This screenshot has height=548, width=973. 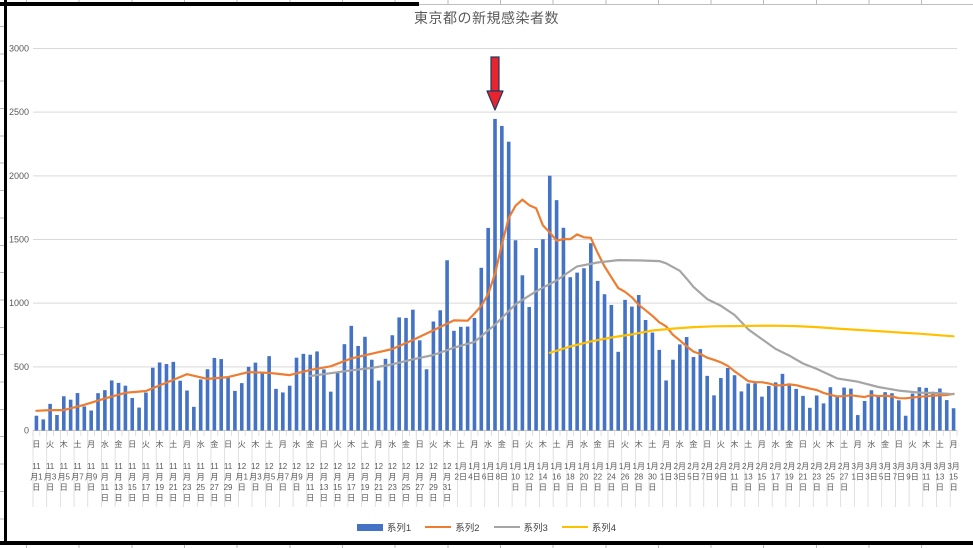 I want to click on chart-title: 東京都の新規感染者数, so click(x=486, y=18).